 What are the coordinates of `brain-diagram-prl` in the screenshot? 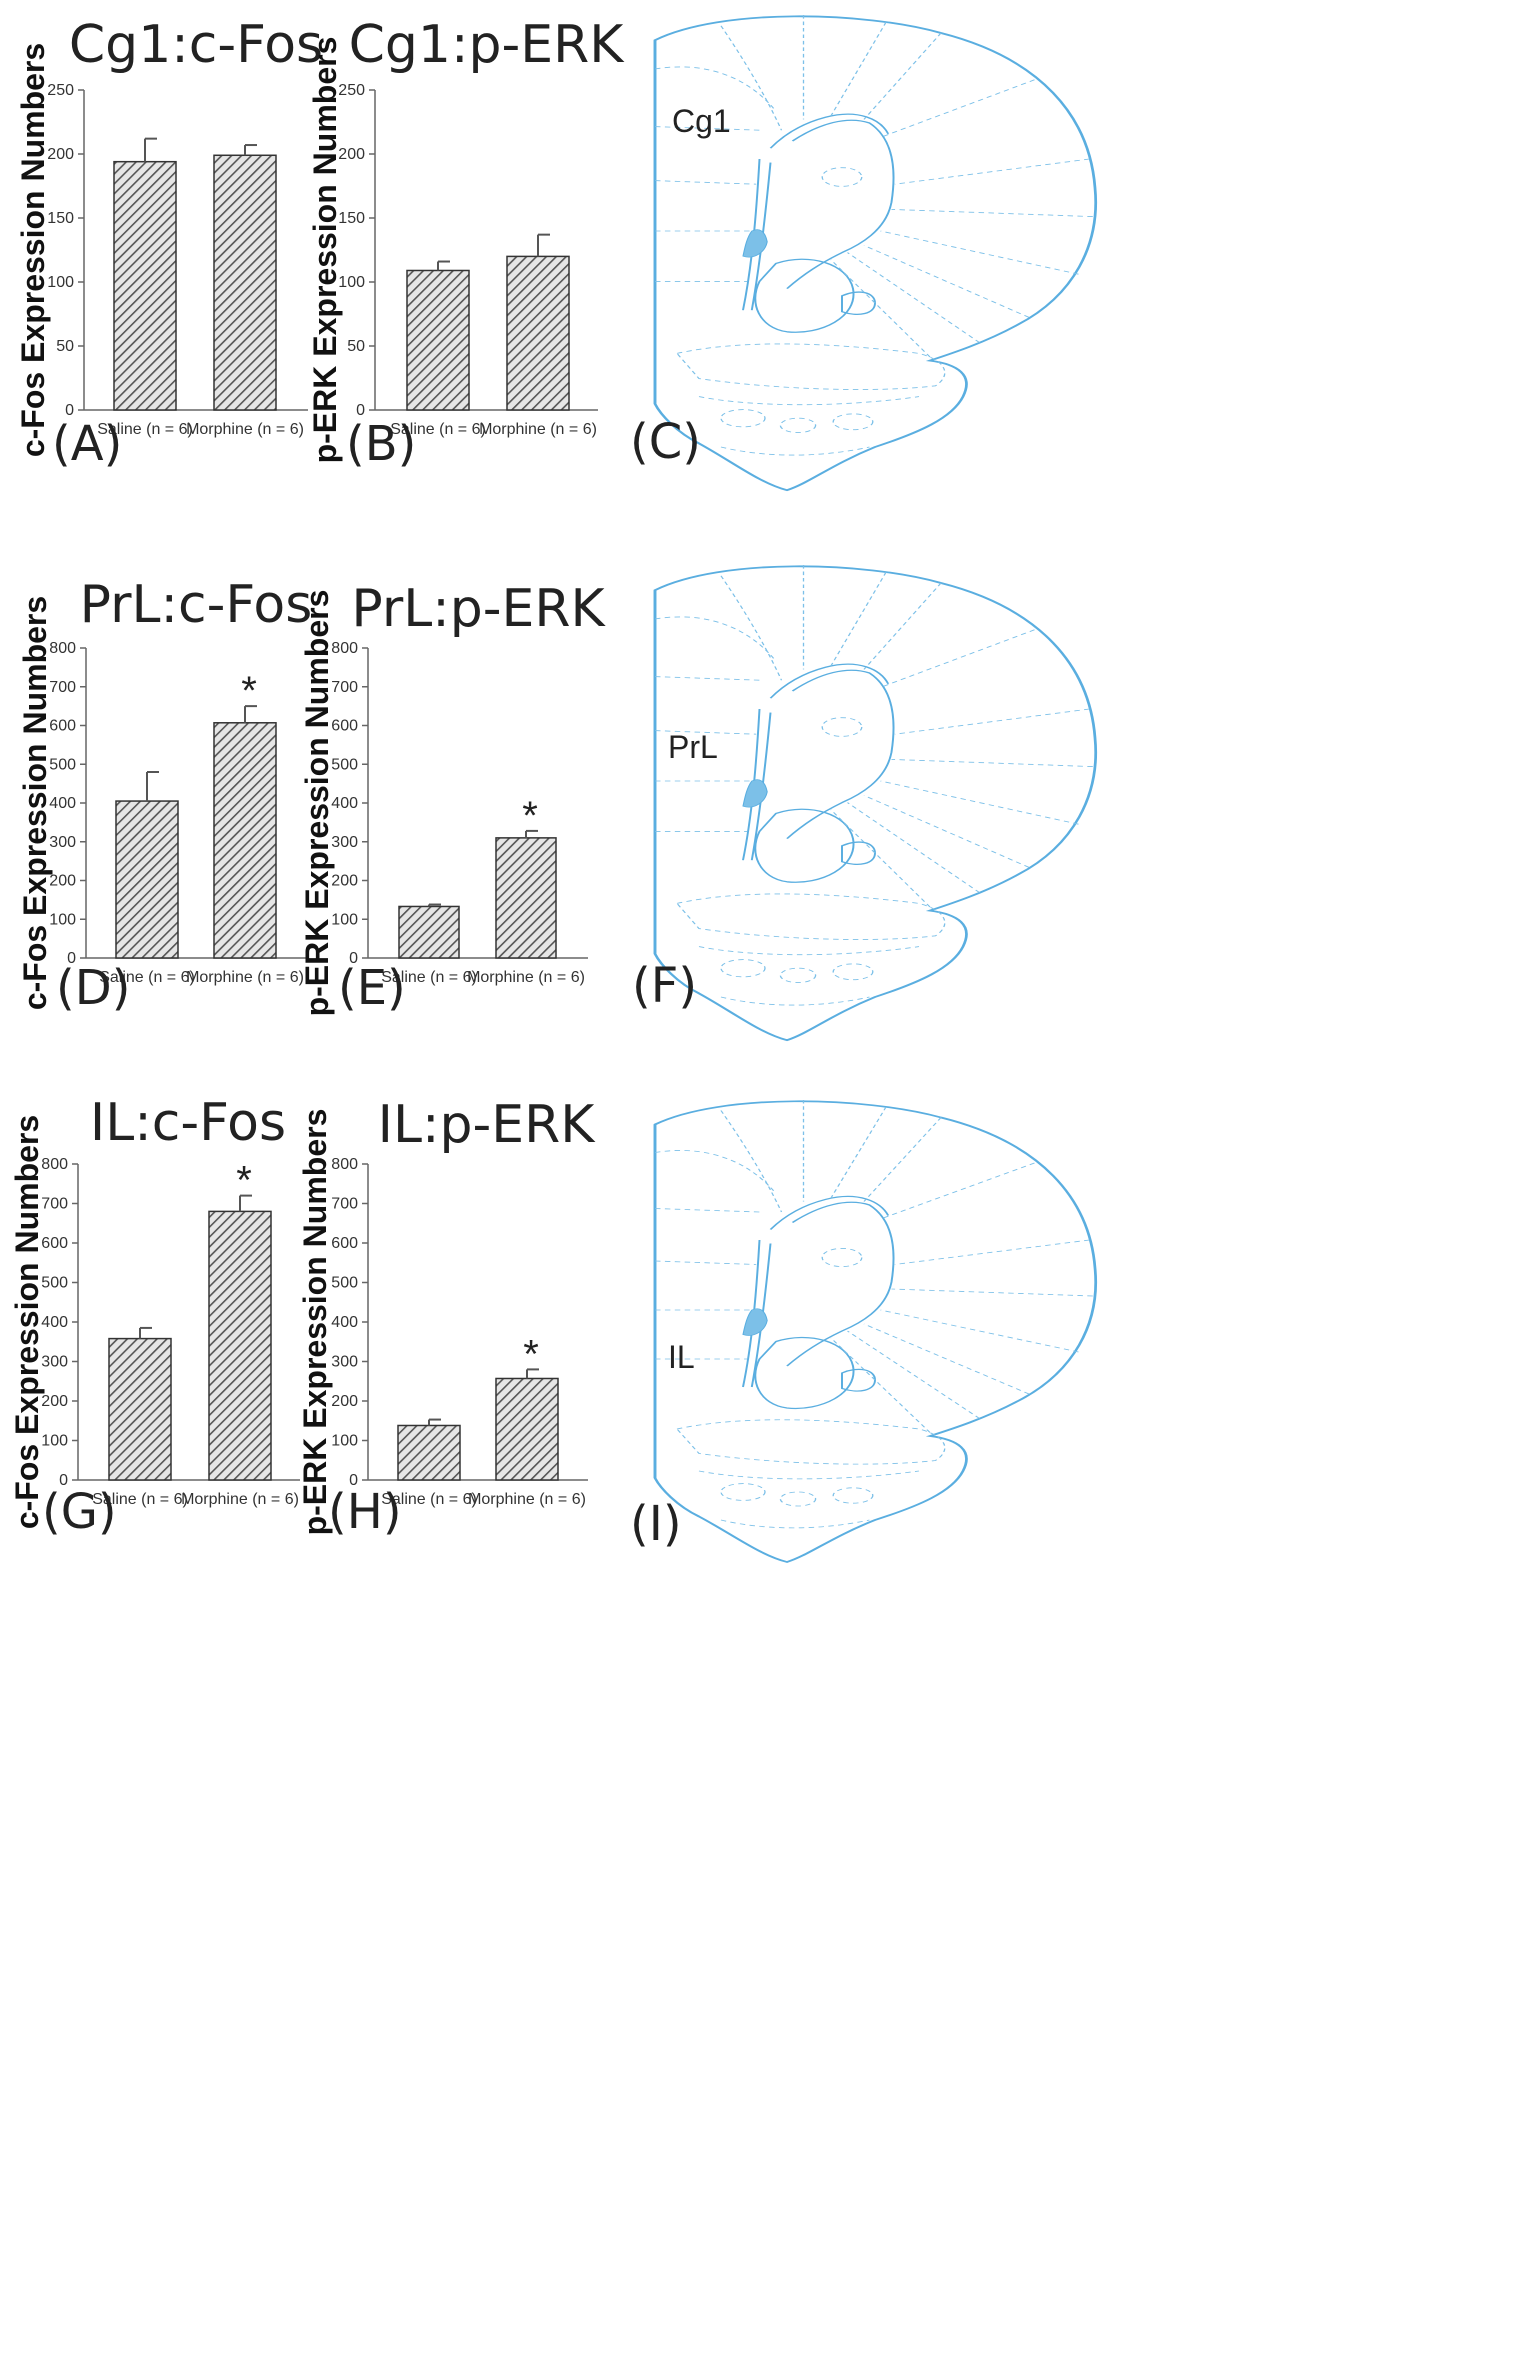 It's located at (875, 802).